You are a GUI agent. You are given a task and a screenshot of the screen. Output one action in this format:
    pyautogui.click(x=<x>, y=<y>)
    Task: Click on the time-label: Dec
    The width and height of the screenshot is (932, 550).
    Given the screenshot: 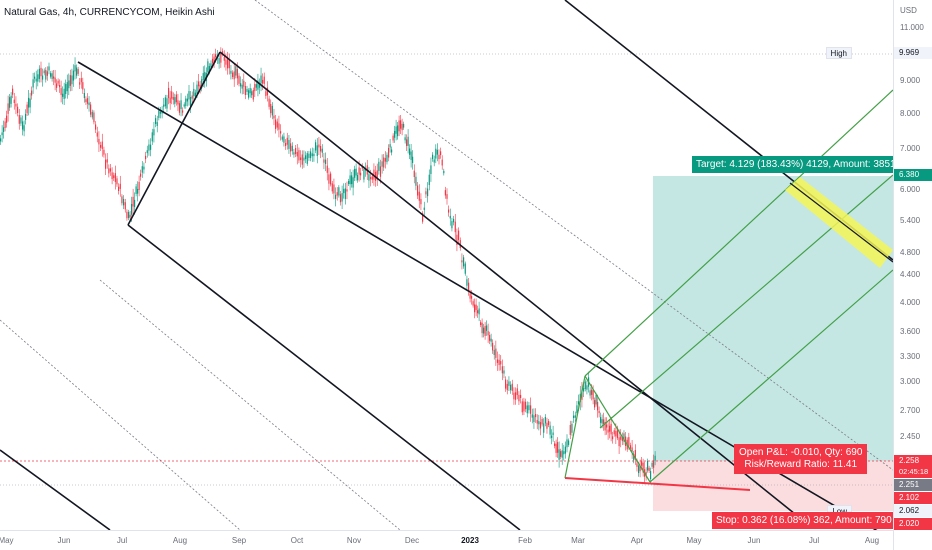 What is the action you would take?
    pyautogui.click(x=412, y=540)
    